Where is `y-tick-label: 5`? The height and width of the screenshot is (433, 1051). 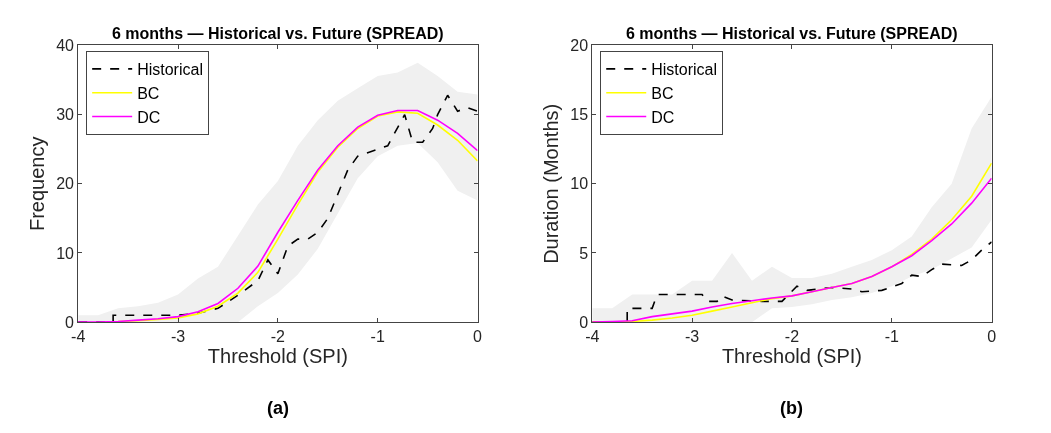 y-tick-label: 5 is located at coordinates (584, 253).